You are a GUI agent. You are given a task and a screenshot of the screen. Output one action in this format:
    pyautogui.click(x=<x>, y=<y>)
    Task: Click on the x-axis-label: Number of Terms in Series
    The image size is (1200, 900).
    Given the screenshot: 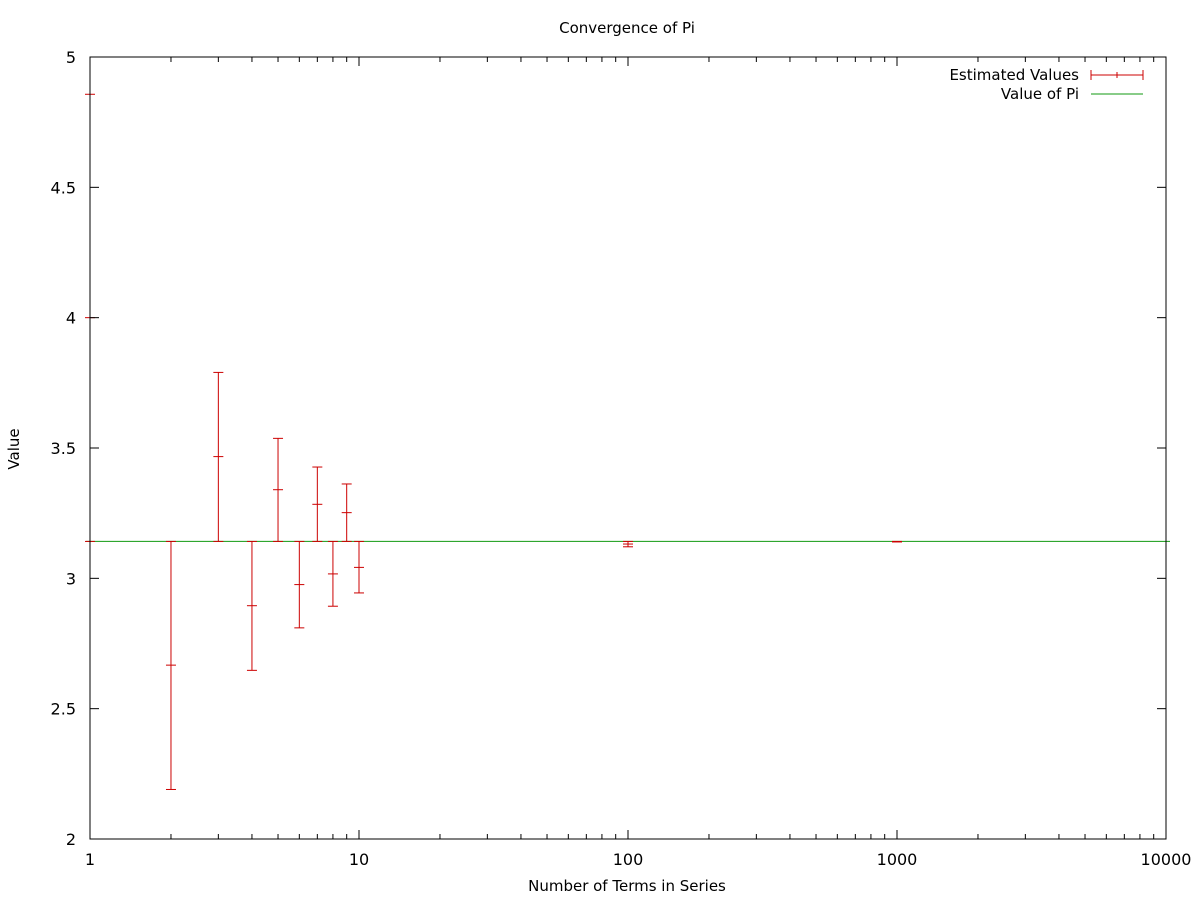 What is the action you would take?
    pyautogui.click(x=627, y=886)
    